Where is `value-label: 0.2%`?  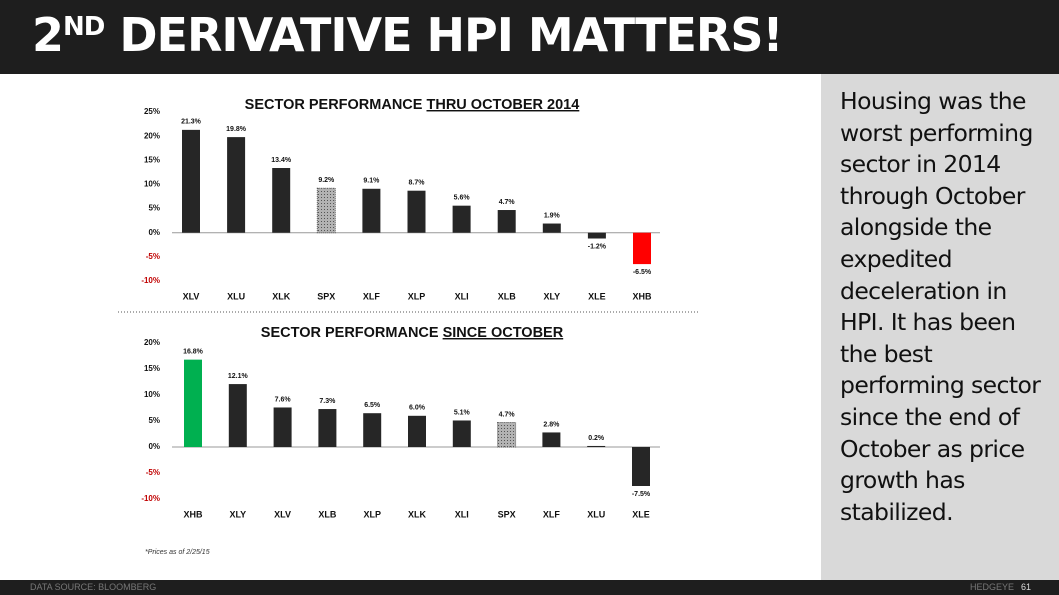
value-label: 0.2% is located at coordinates (596, 438).